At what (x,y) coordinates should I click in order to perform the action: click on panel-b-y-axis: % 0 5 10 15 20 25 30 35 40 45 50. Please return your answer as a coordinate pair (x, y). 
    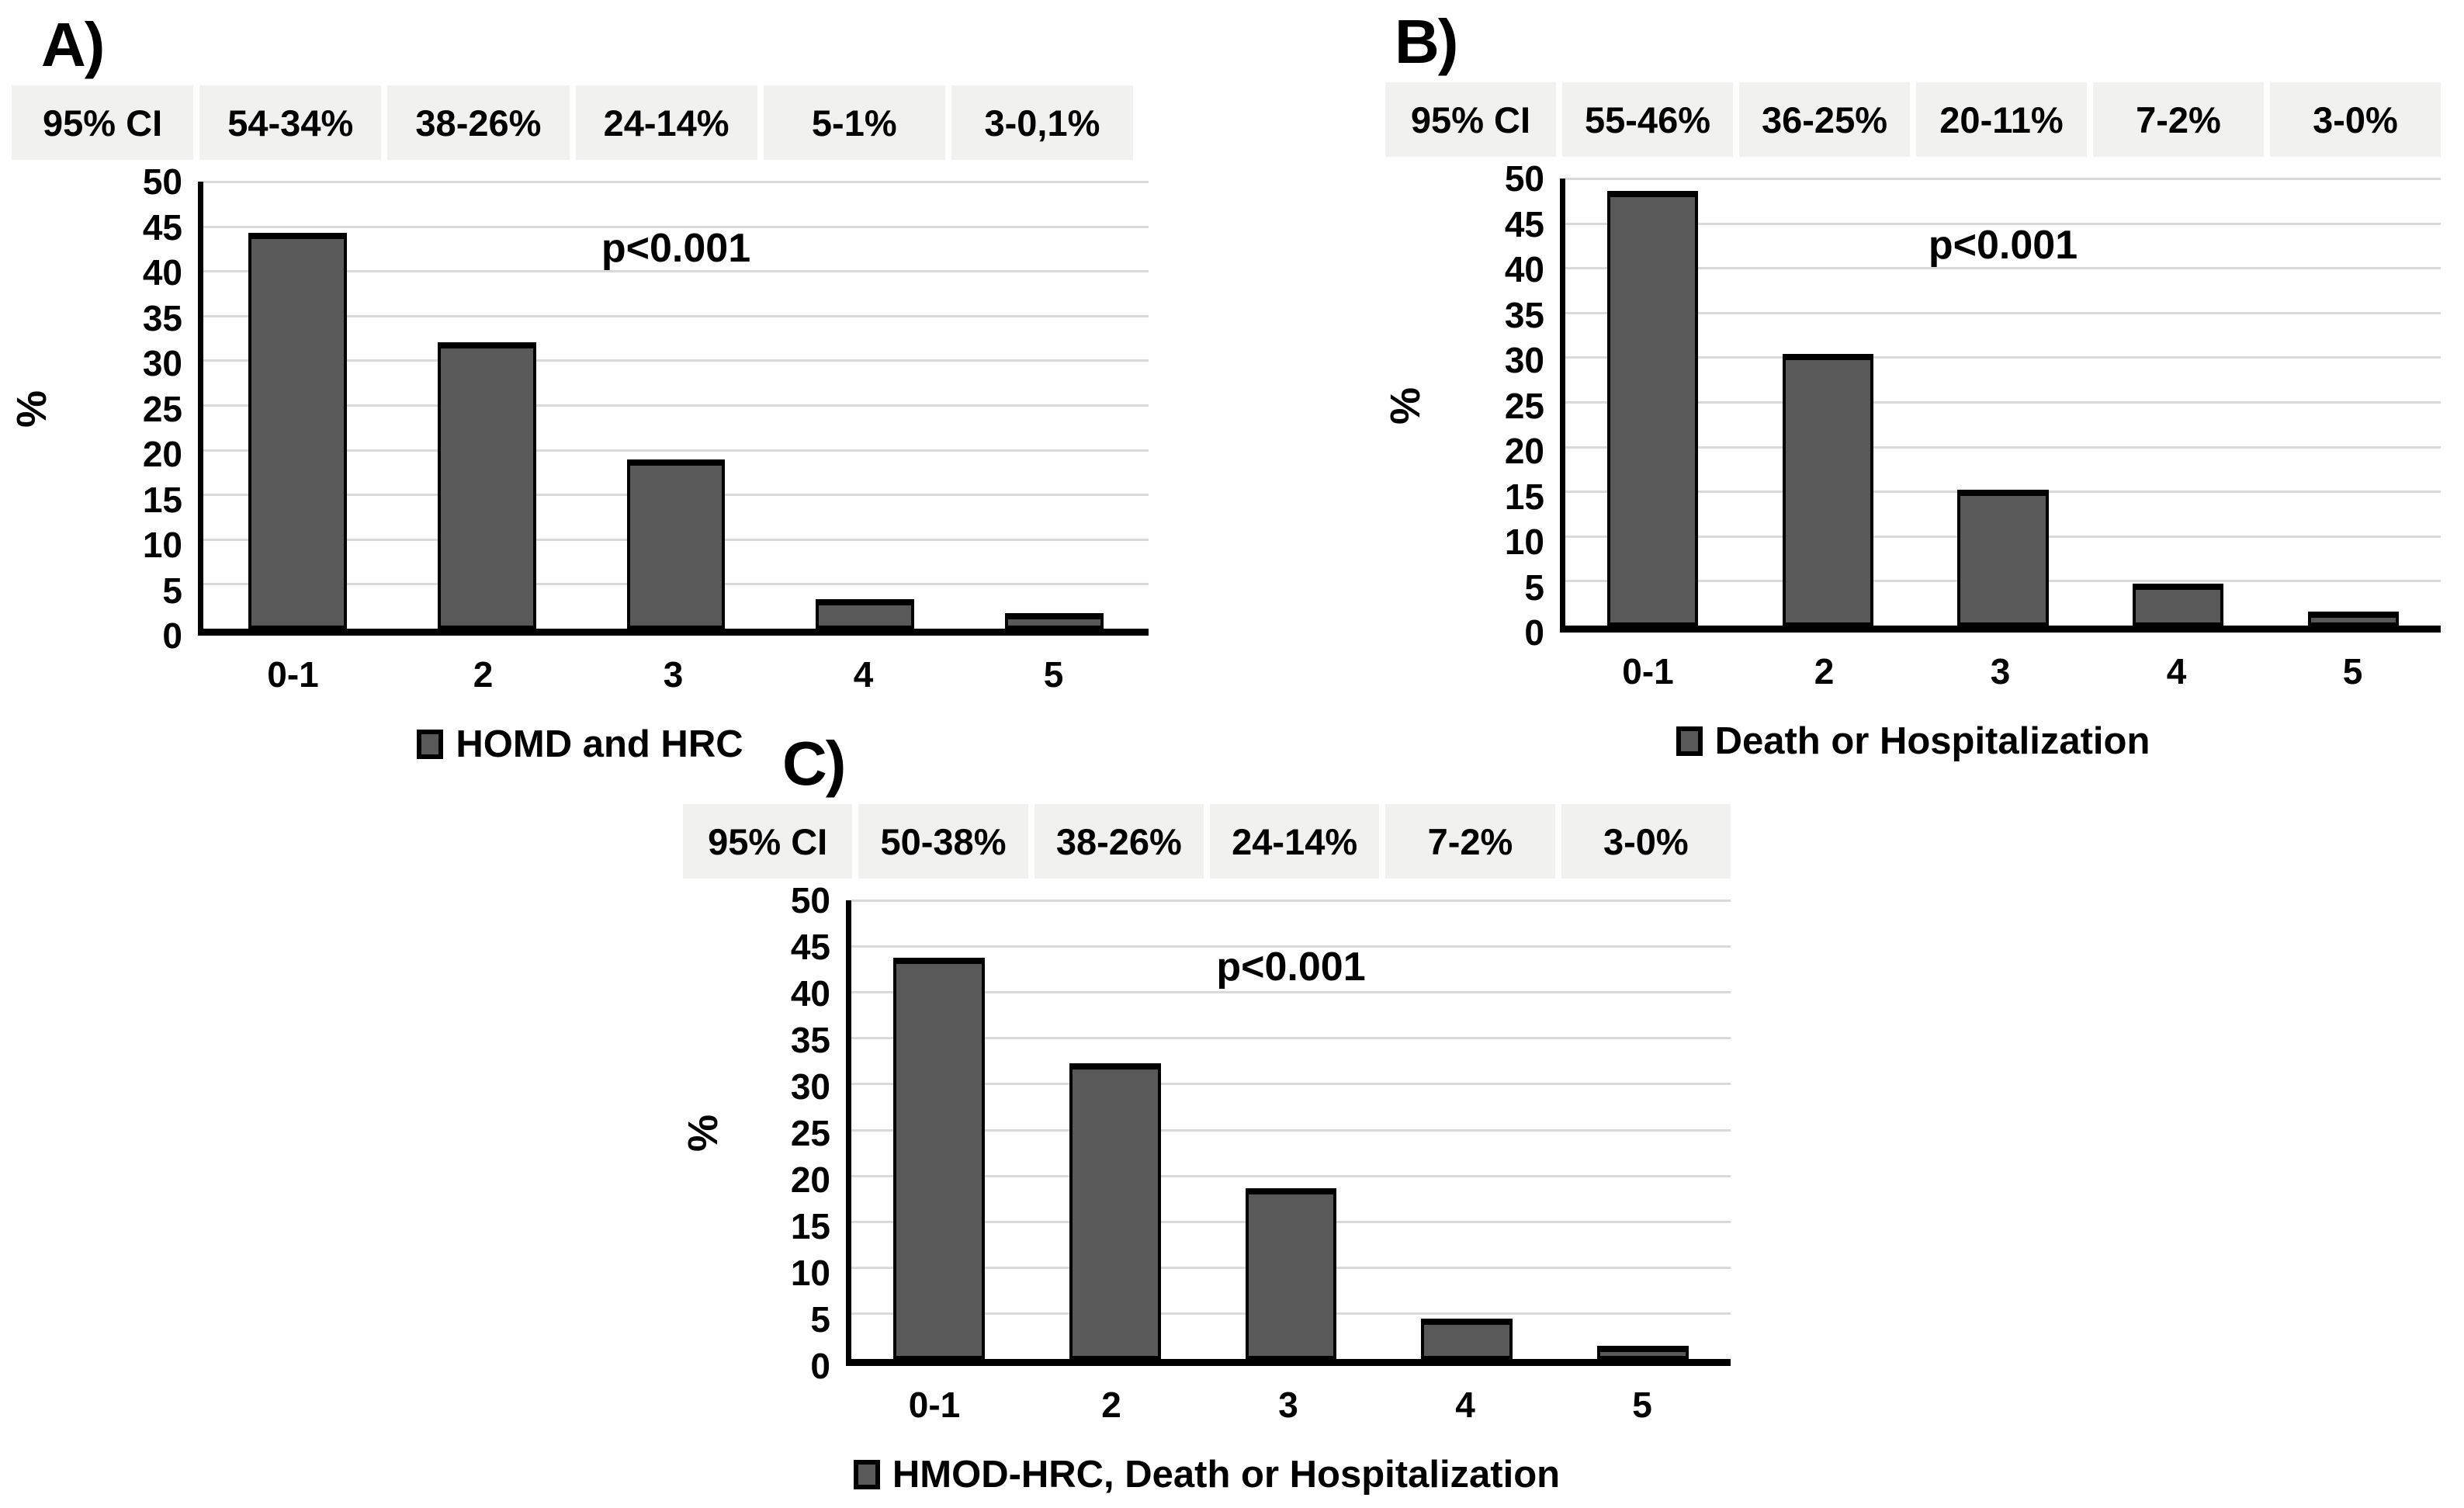
    Looking at the image, I should click on (1471, 406).